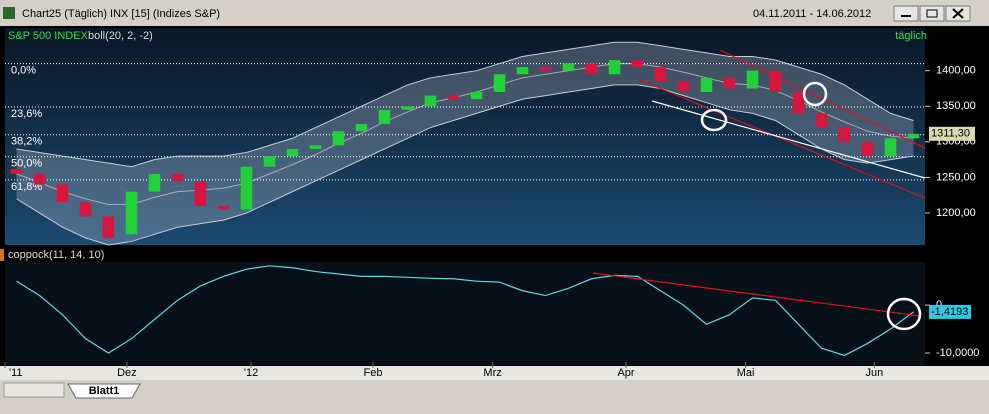 Image resolution: width=989 pixels, height=414 pixels. I want to click on x-tick-label: Apr, so click(625, 373).